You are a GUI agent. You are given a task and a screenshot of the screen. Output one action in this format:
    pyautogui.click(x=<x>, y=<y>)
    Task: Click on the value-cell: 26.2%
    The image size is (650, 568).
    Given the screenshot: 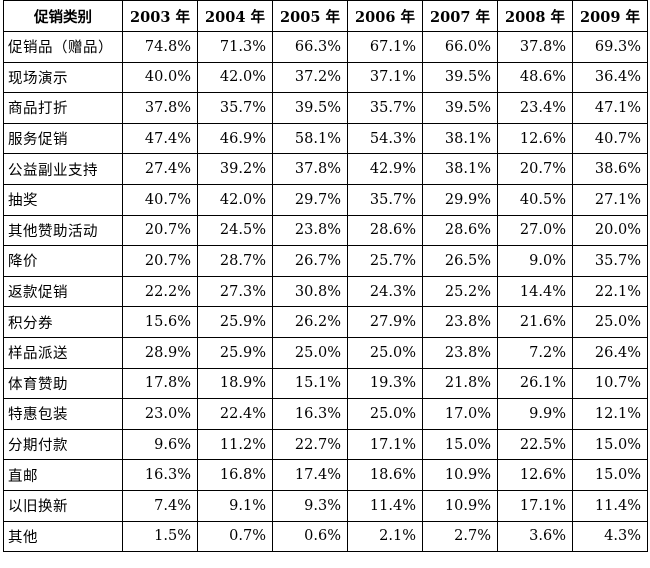 What is the action you would take?
    pyautogui.click(x=310, y=322)
    